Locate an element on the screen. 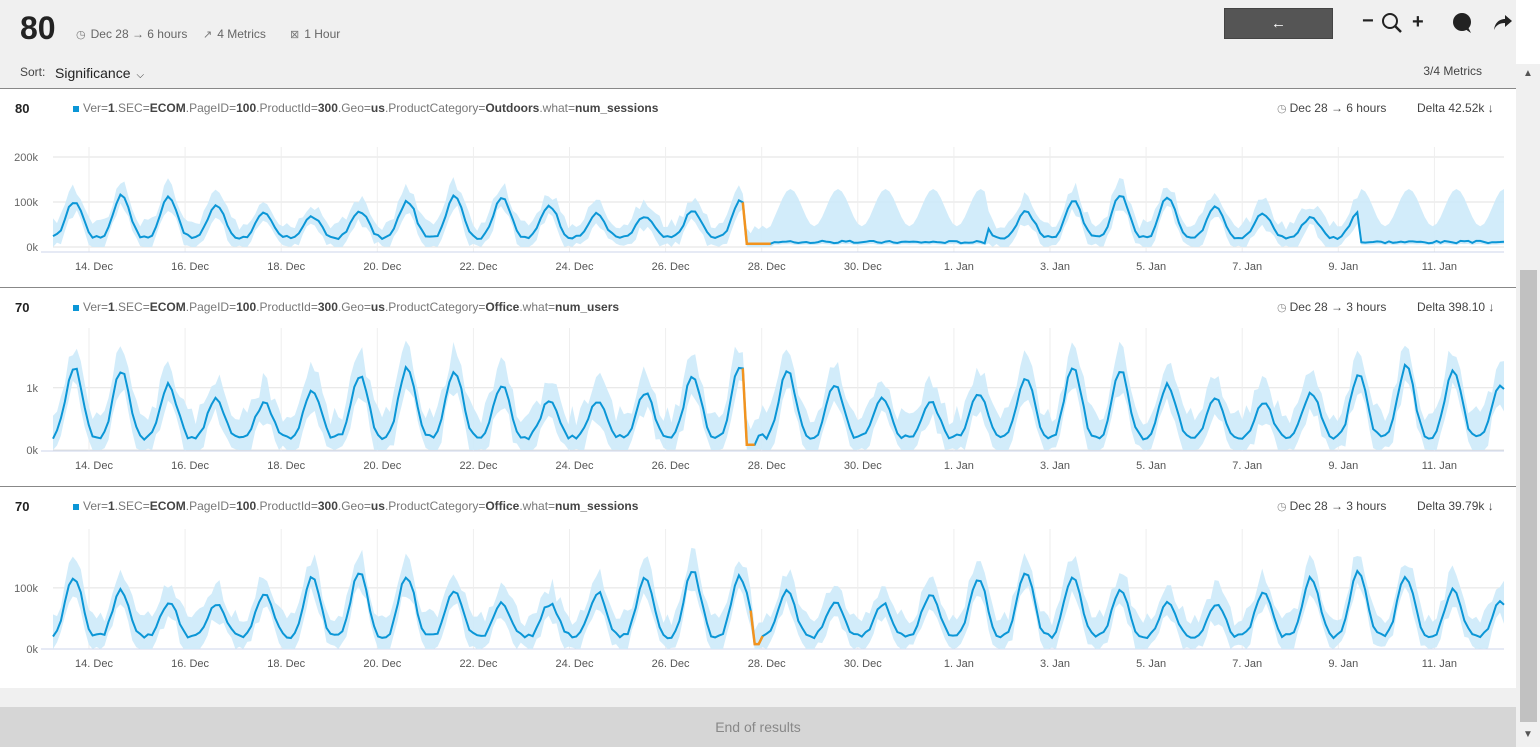  x-tick-label: 1. Jan is located at coordinates (959, 664).